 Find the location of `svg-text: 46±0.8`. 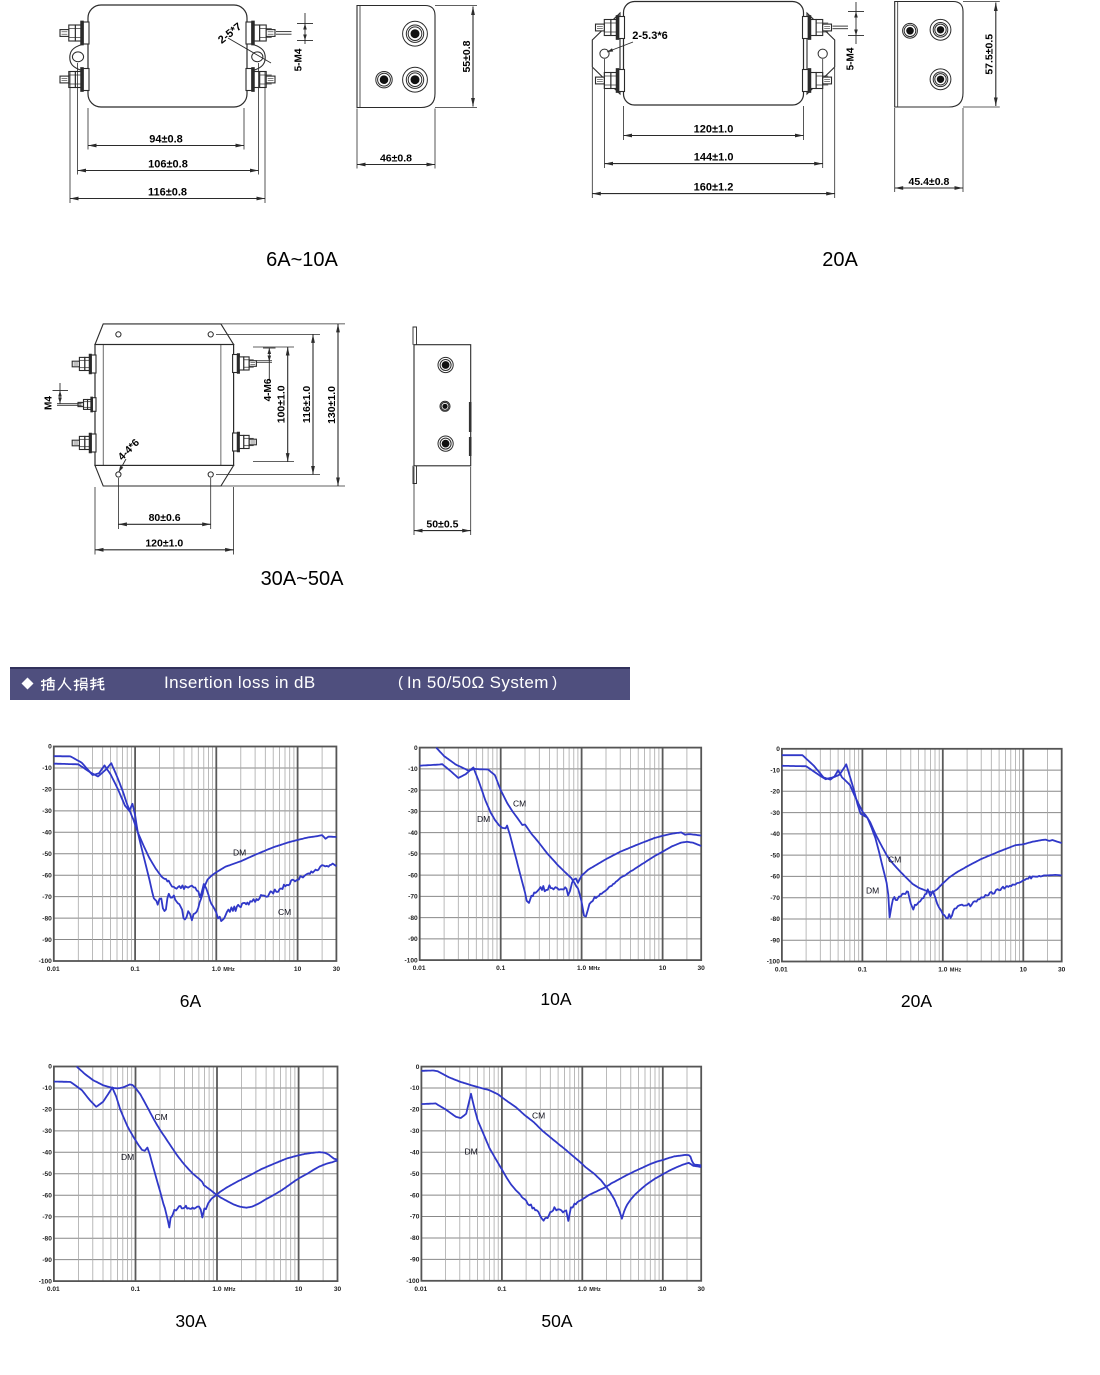

svg-text: 46±0.8 is located at coordinates (396, 158).